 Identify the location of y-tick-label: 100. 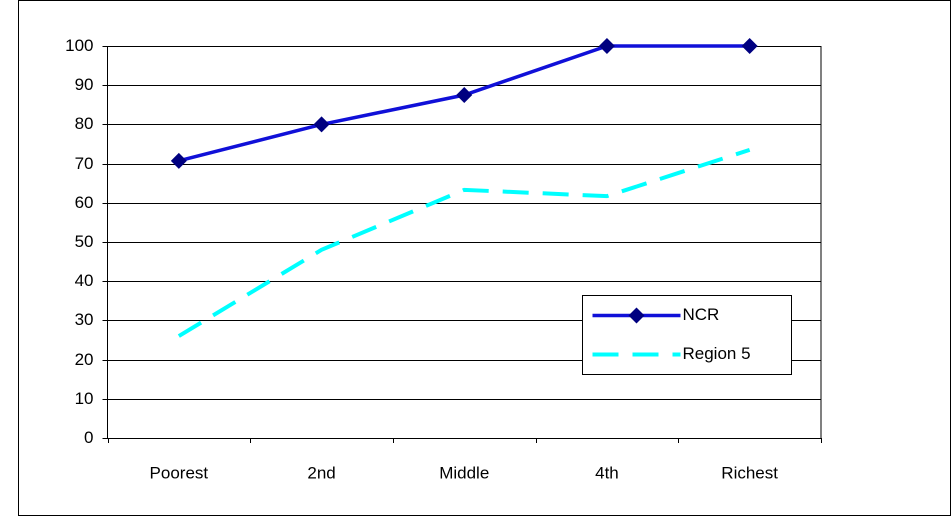
(79, 45).